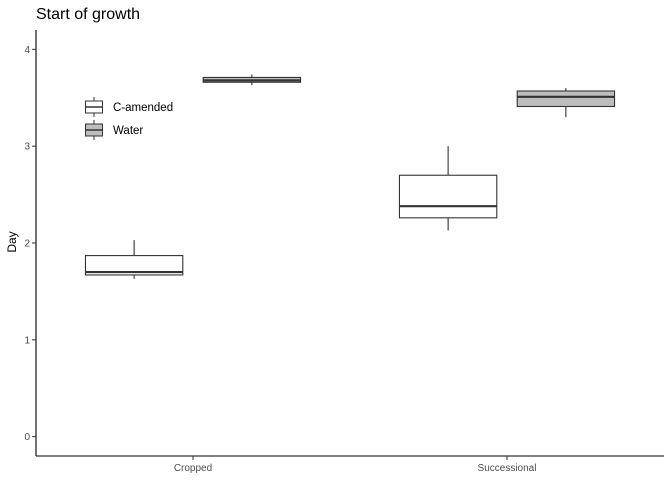 The width and height of the screenshot is (672, 480). What do you see at coordinates (27, 50) in the screenshot?
I see `y-tick-label: 4` at bounding box center [27, 50].